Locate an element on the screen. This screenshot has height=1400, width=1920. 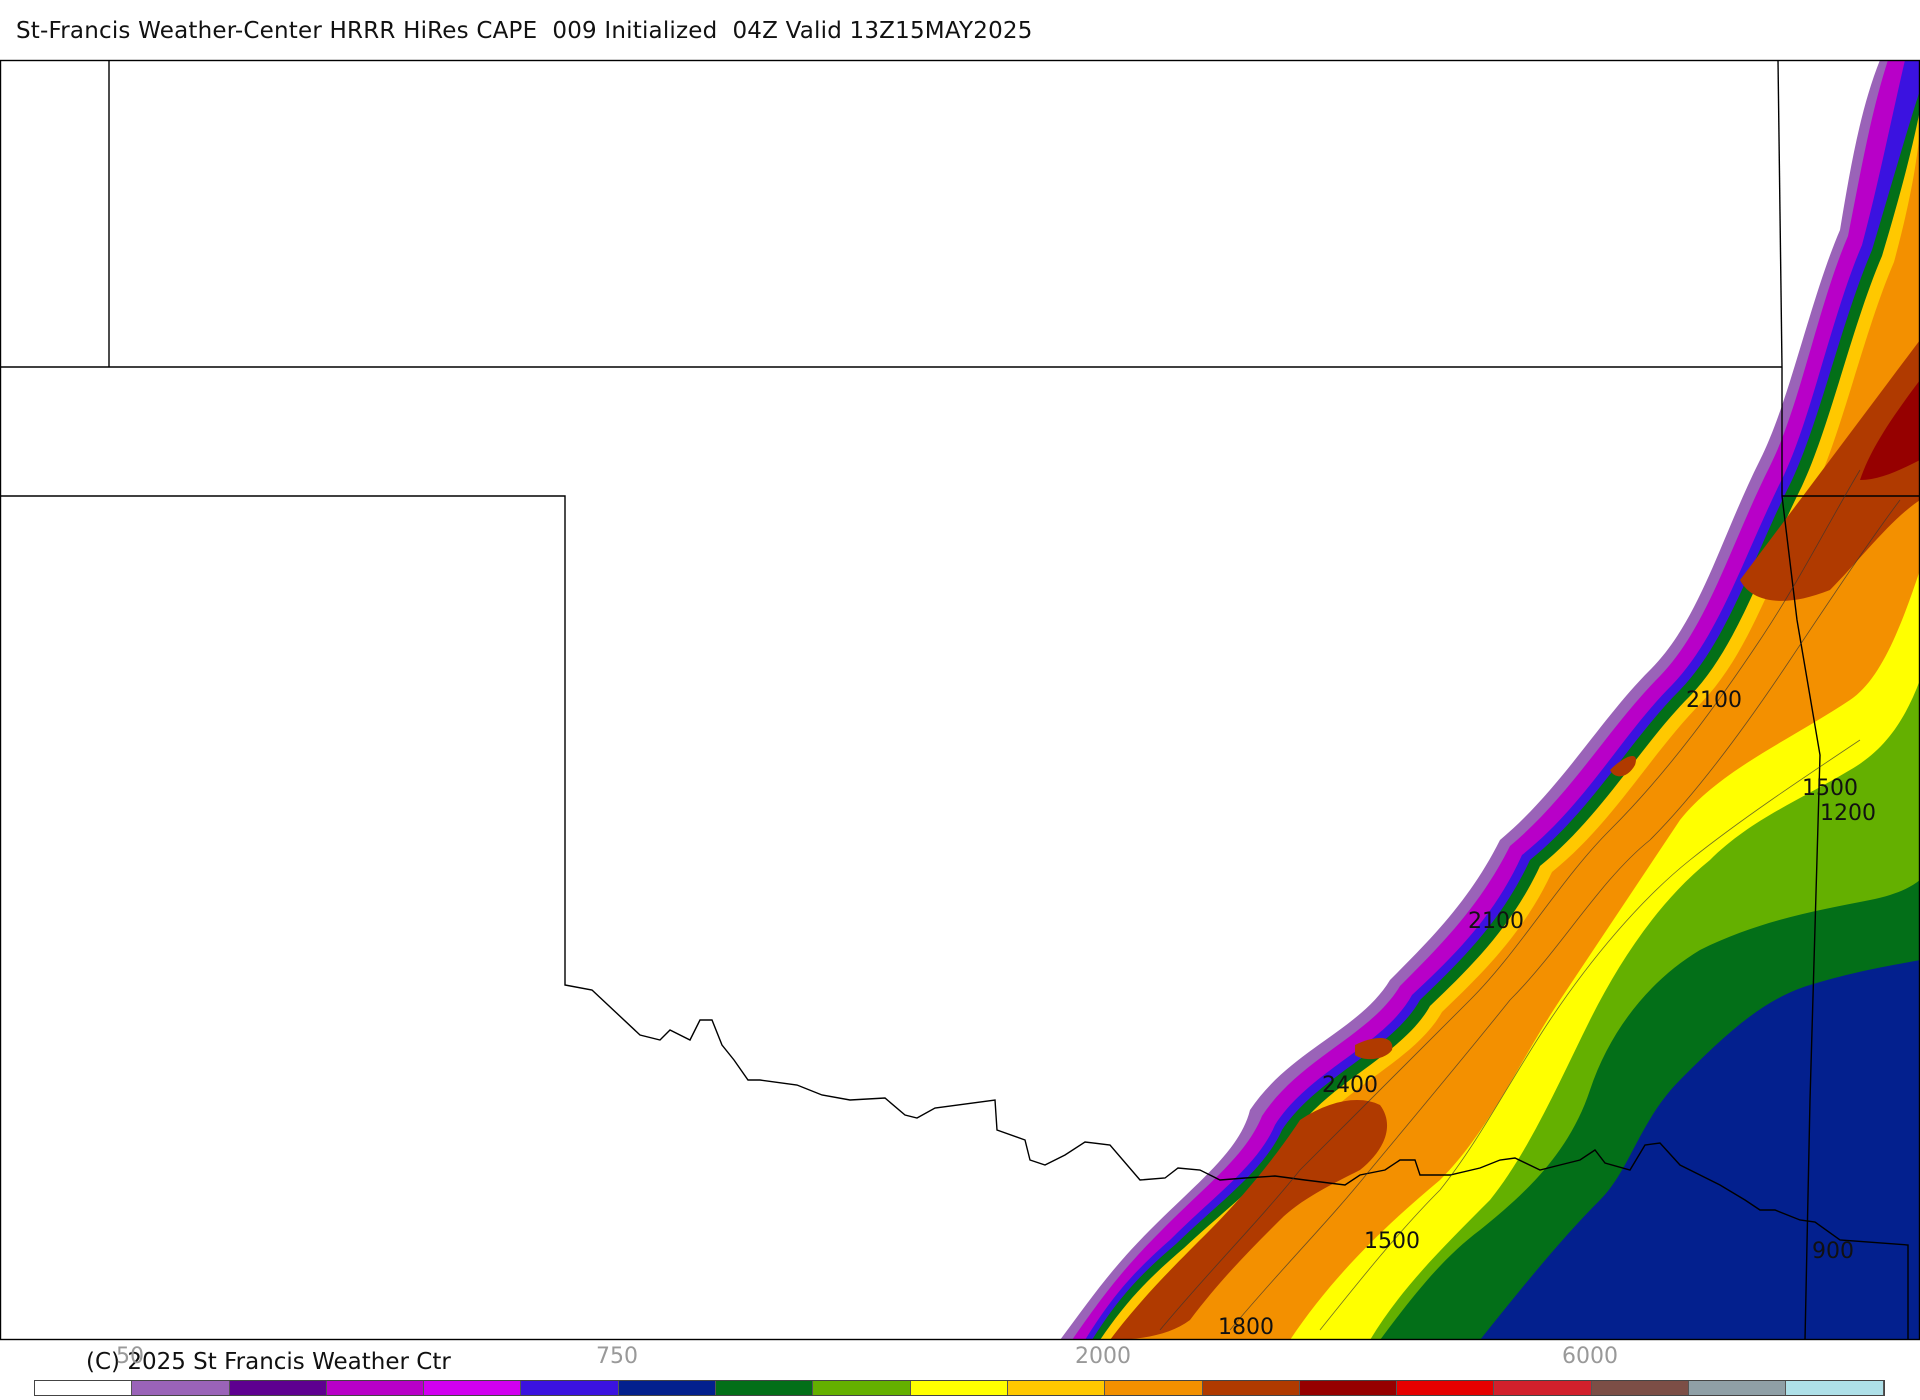
contour-label-1200-east: 1200 is located at coordinates (1848, 813).